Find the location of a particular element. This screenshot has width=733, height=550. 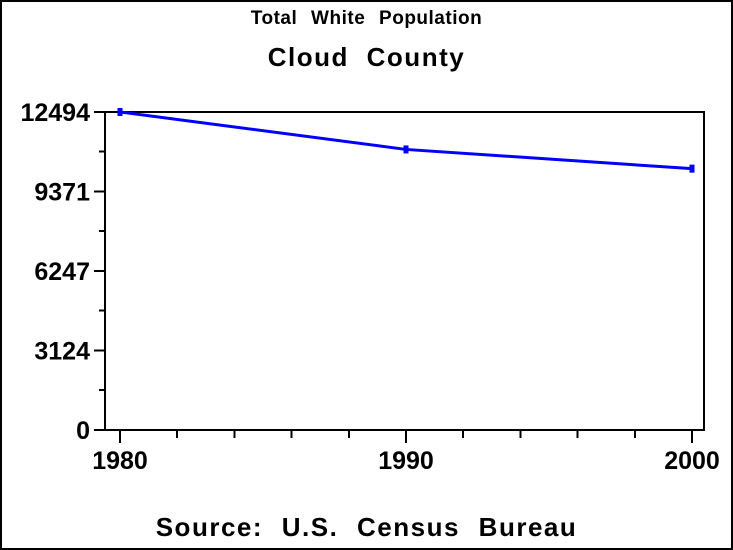

x-axis-tick-label: 1990 is located at coordinates (406, 461).